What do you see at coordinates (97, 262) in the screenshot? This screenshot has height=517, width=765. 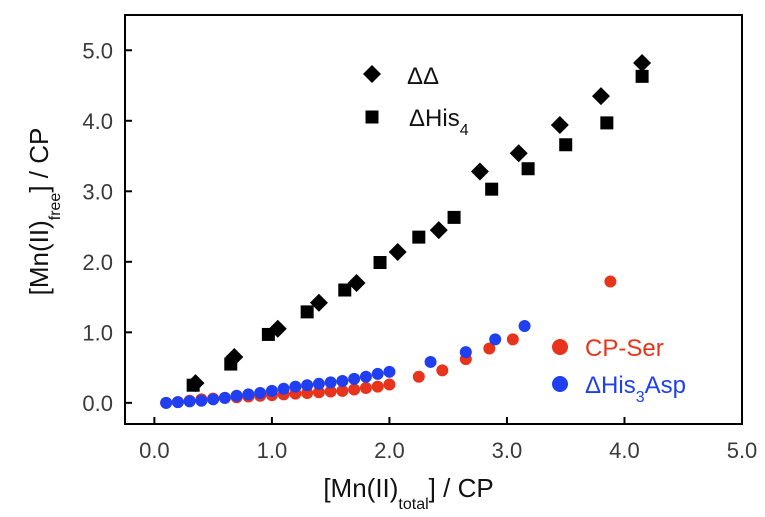 I see `y-tick-label: 2.0` at bounding box center [97, 262].